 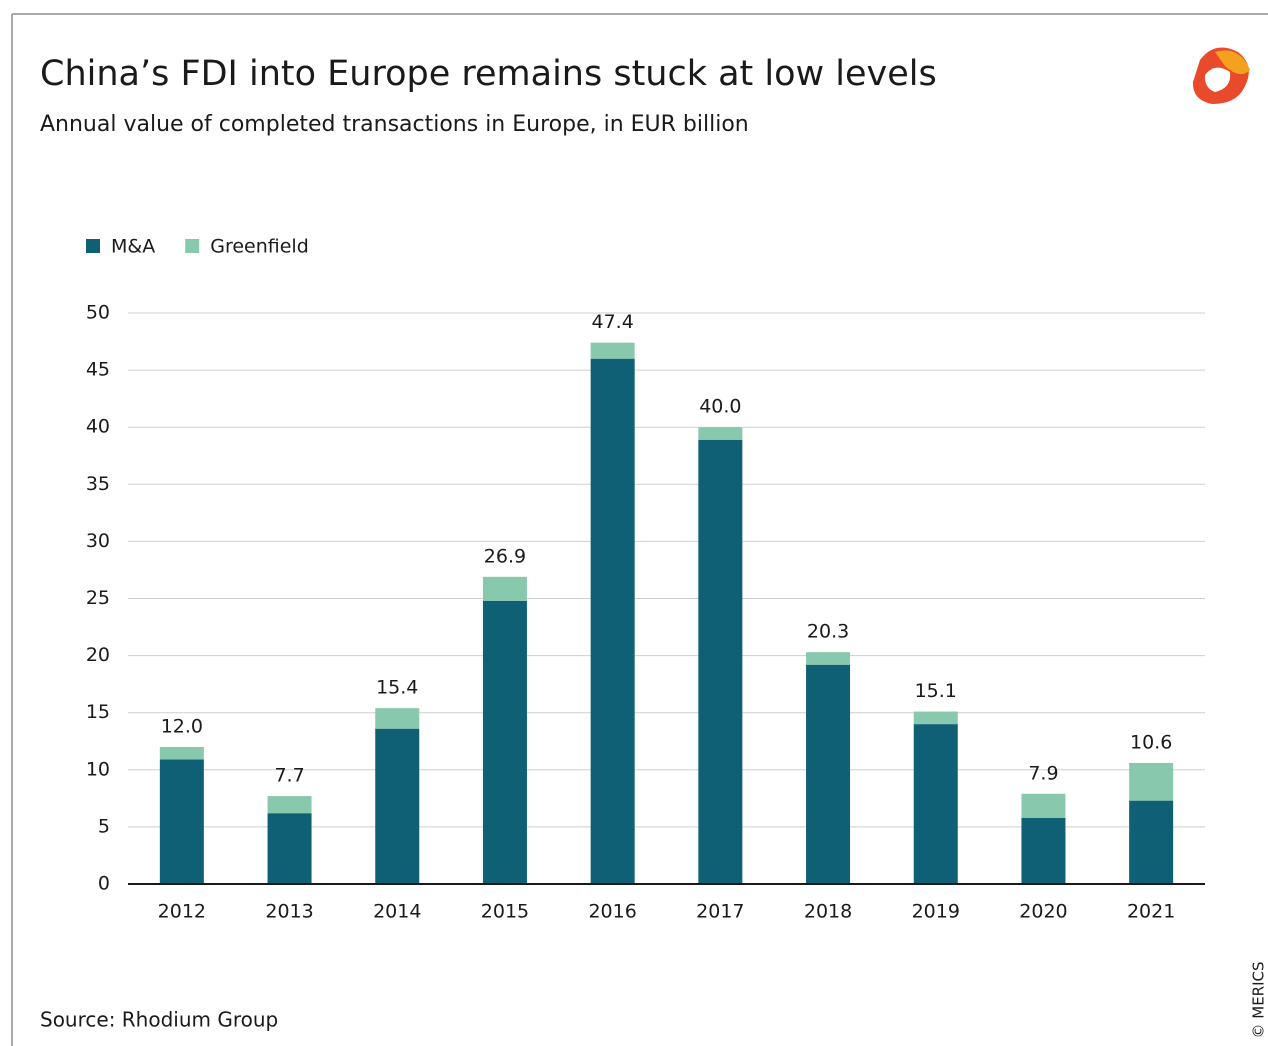 What do you see at coordinates (98, 313) in the screenshot?
I see `y-tick-label: 50` at bounding box center [98, 313].